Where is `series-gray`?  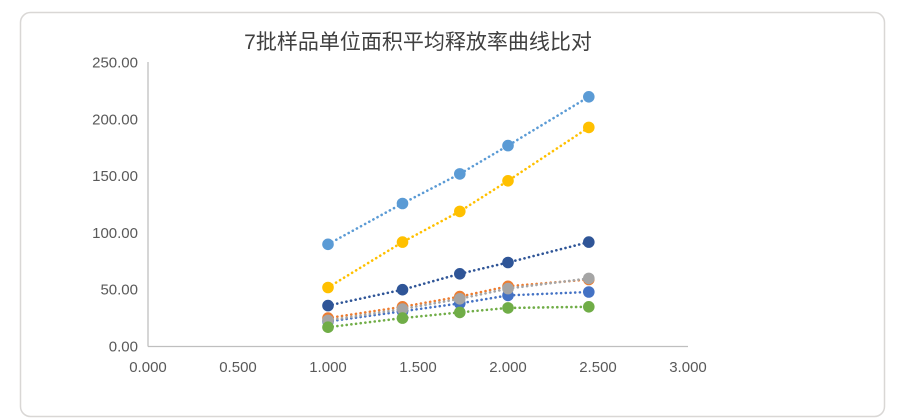
series-gray is located at coordinates (458, 299).